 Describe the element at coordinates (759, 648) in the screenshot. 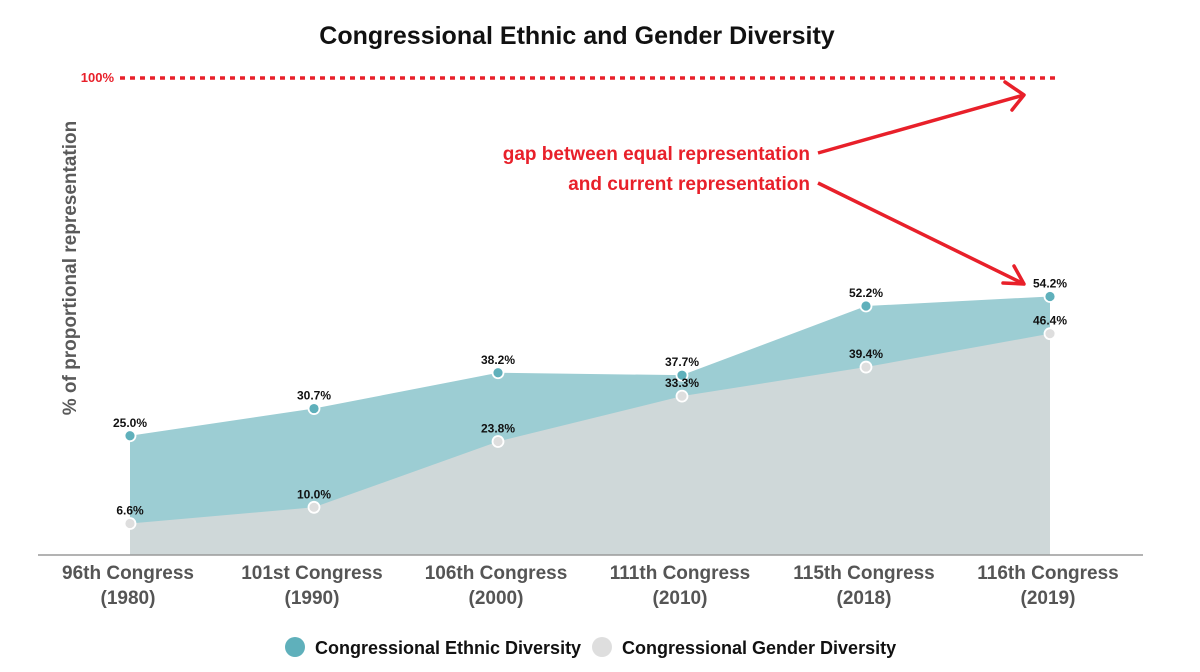

I see `legend-label-gender: Congressional Gender Diversity` at that location.